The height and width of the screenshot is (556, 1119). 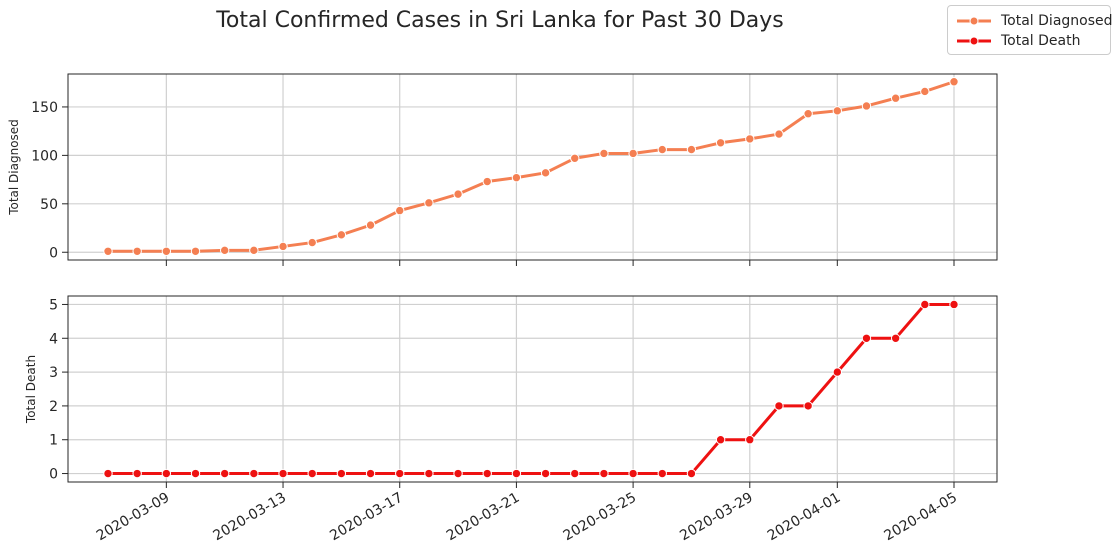 What do you see at coordinates (921, 517) in the screenshot?
I see `x-tick-label: 2020-04-05` at bounding box center [921, 517].